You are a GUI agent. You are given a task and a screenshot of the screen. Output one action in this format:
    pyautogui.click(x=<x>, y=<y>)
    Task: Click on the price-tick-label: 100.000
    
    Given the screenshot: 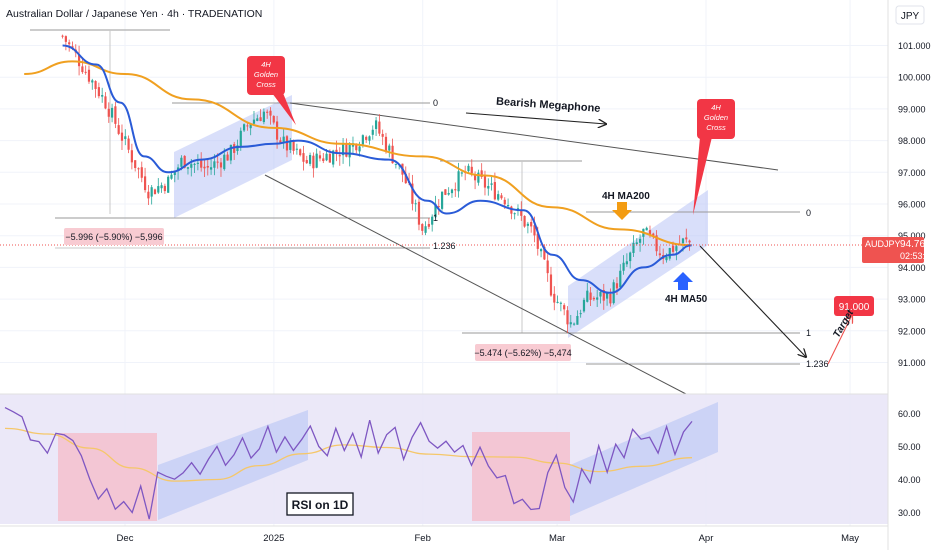 What is the action you would take?
    pyautogui.click(x=914, y=78)
    